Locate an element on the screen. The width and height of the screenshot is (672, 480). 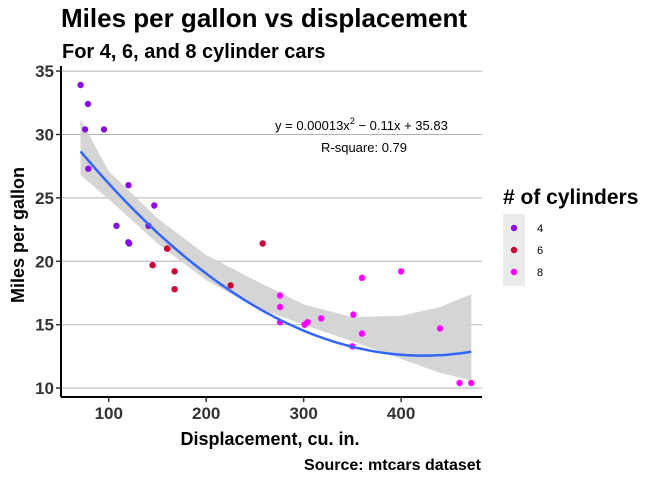
y-tick-label: 25 is located at coordinates (44, 198).